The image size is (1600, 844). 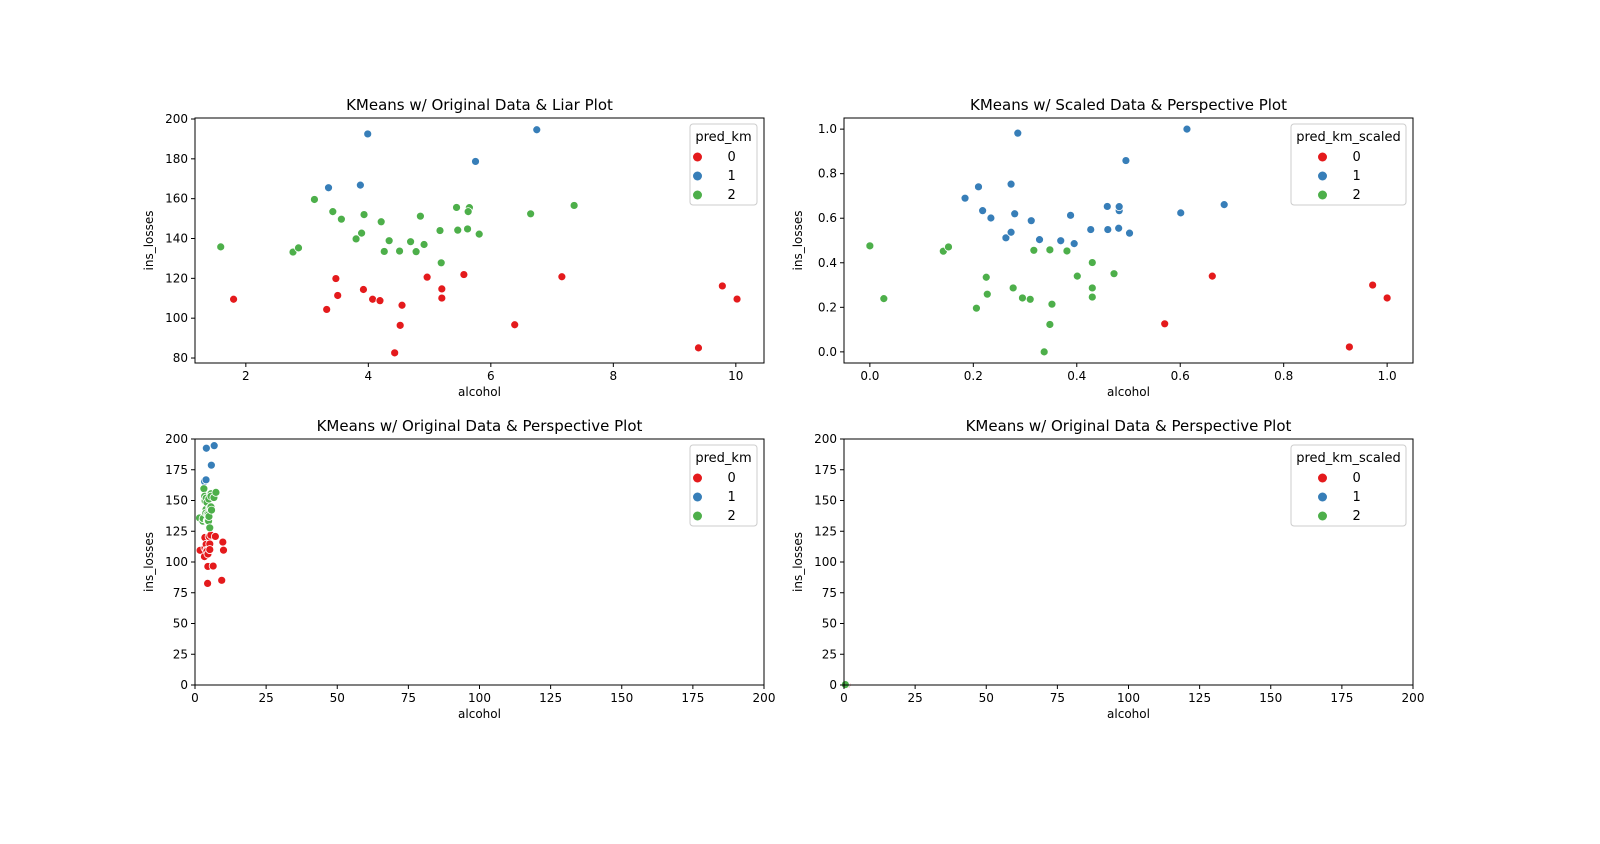 I want to click on x-tick-label: 0.2, so click(x=973, y=376).